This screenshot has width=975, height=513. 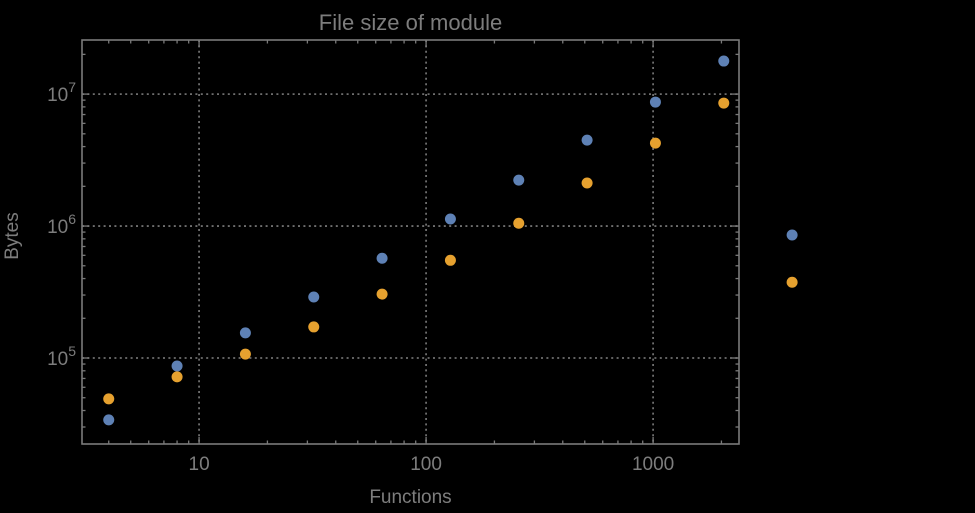 What do you see at coordinates (61, 356) in the screenshot?
I see `y-tick-label: 10⁵` at bounding box center [61, 356].